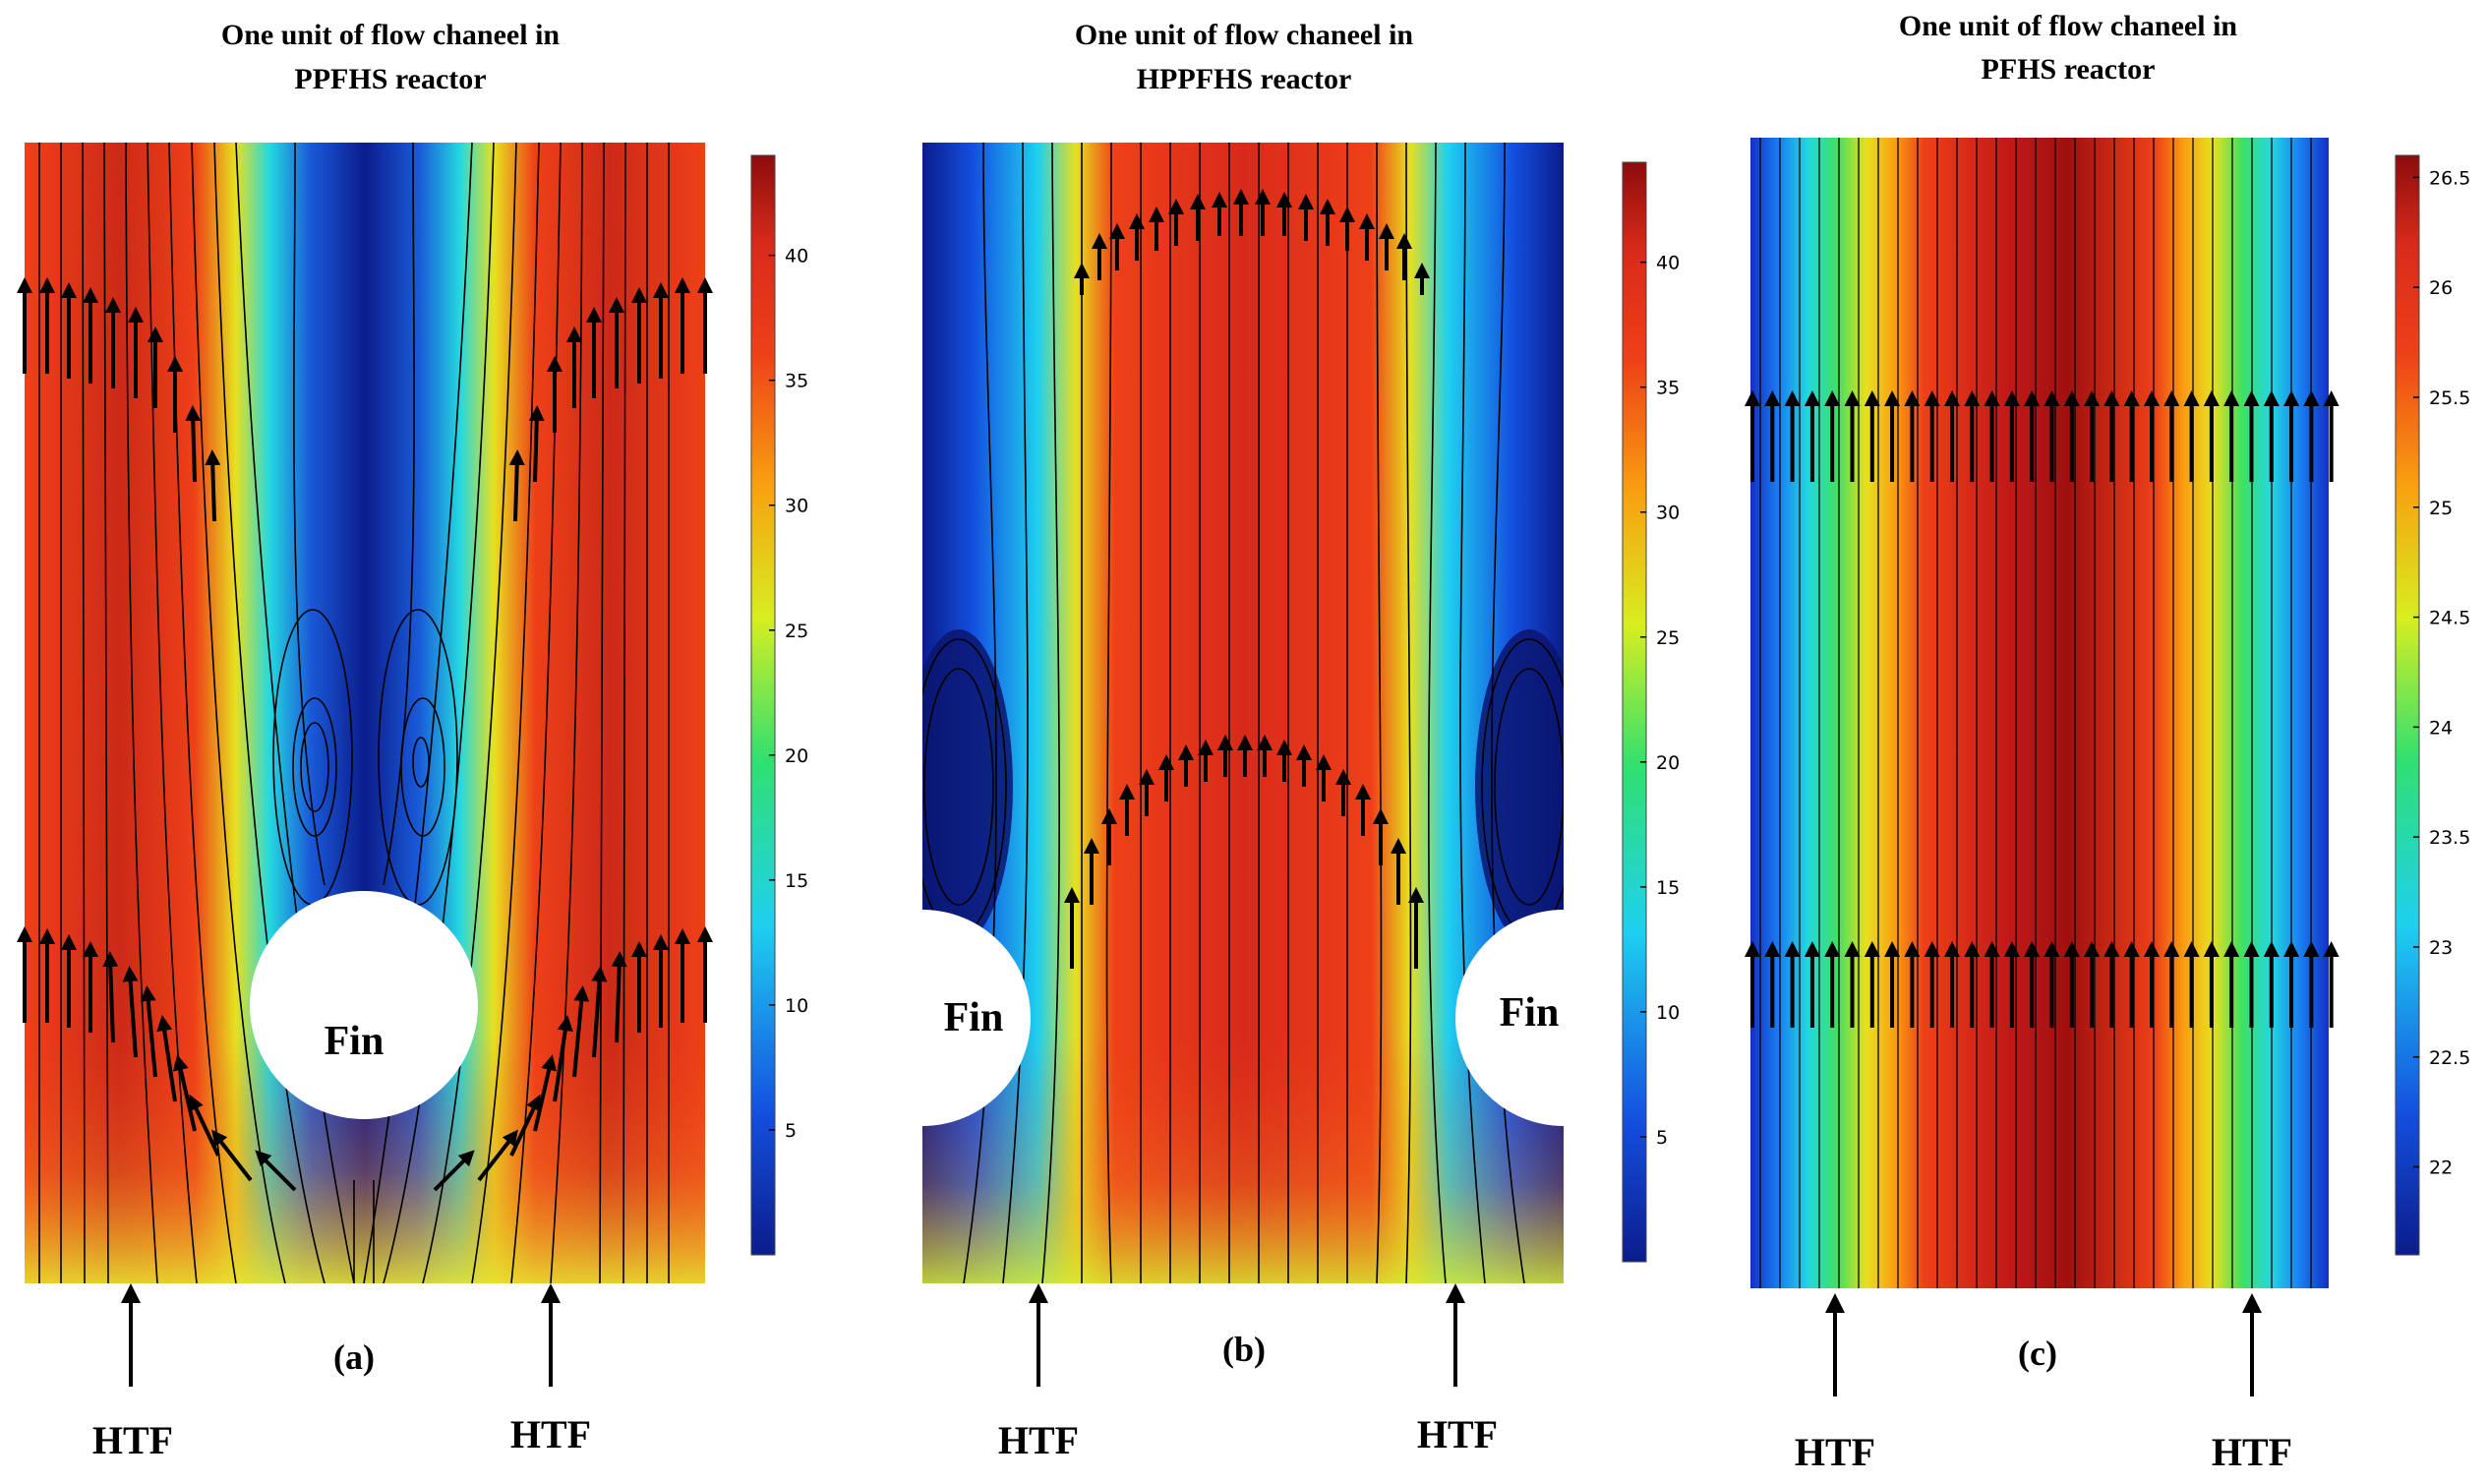 This screenshot has height=1484, width=2487. I want to click on colorbar-tick-label: 23.5, so click(2449, 838).